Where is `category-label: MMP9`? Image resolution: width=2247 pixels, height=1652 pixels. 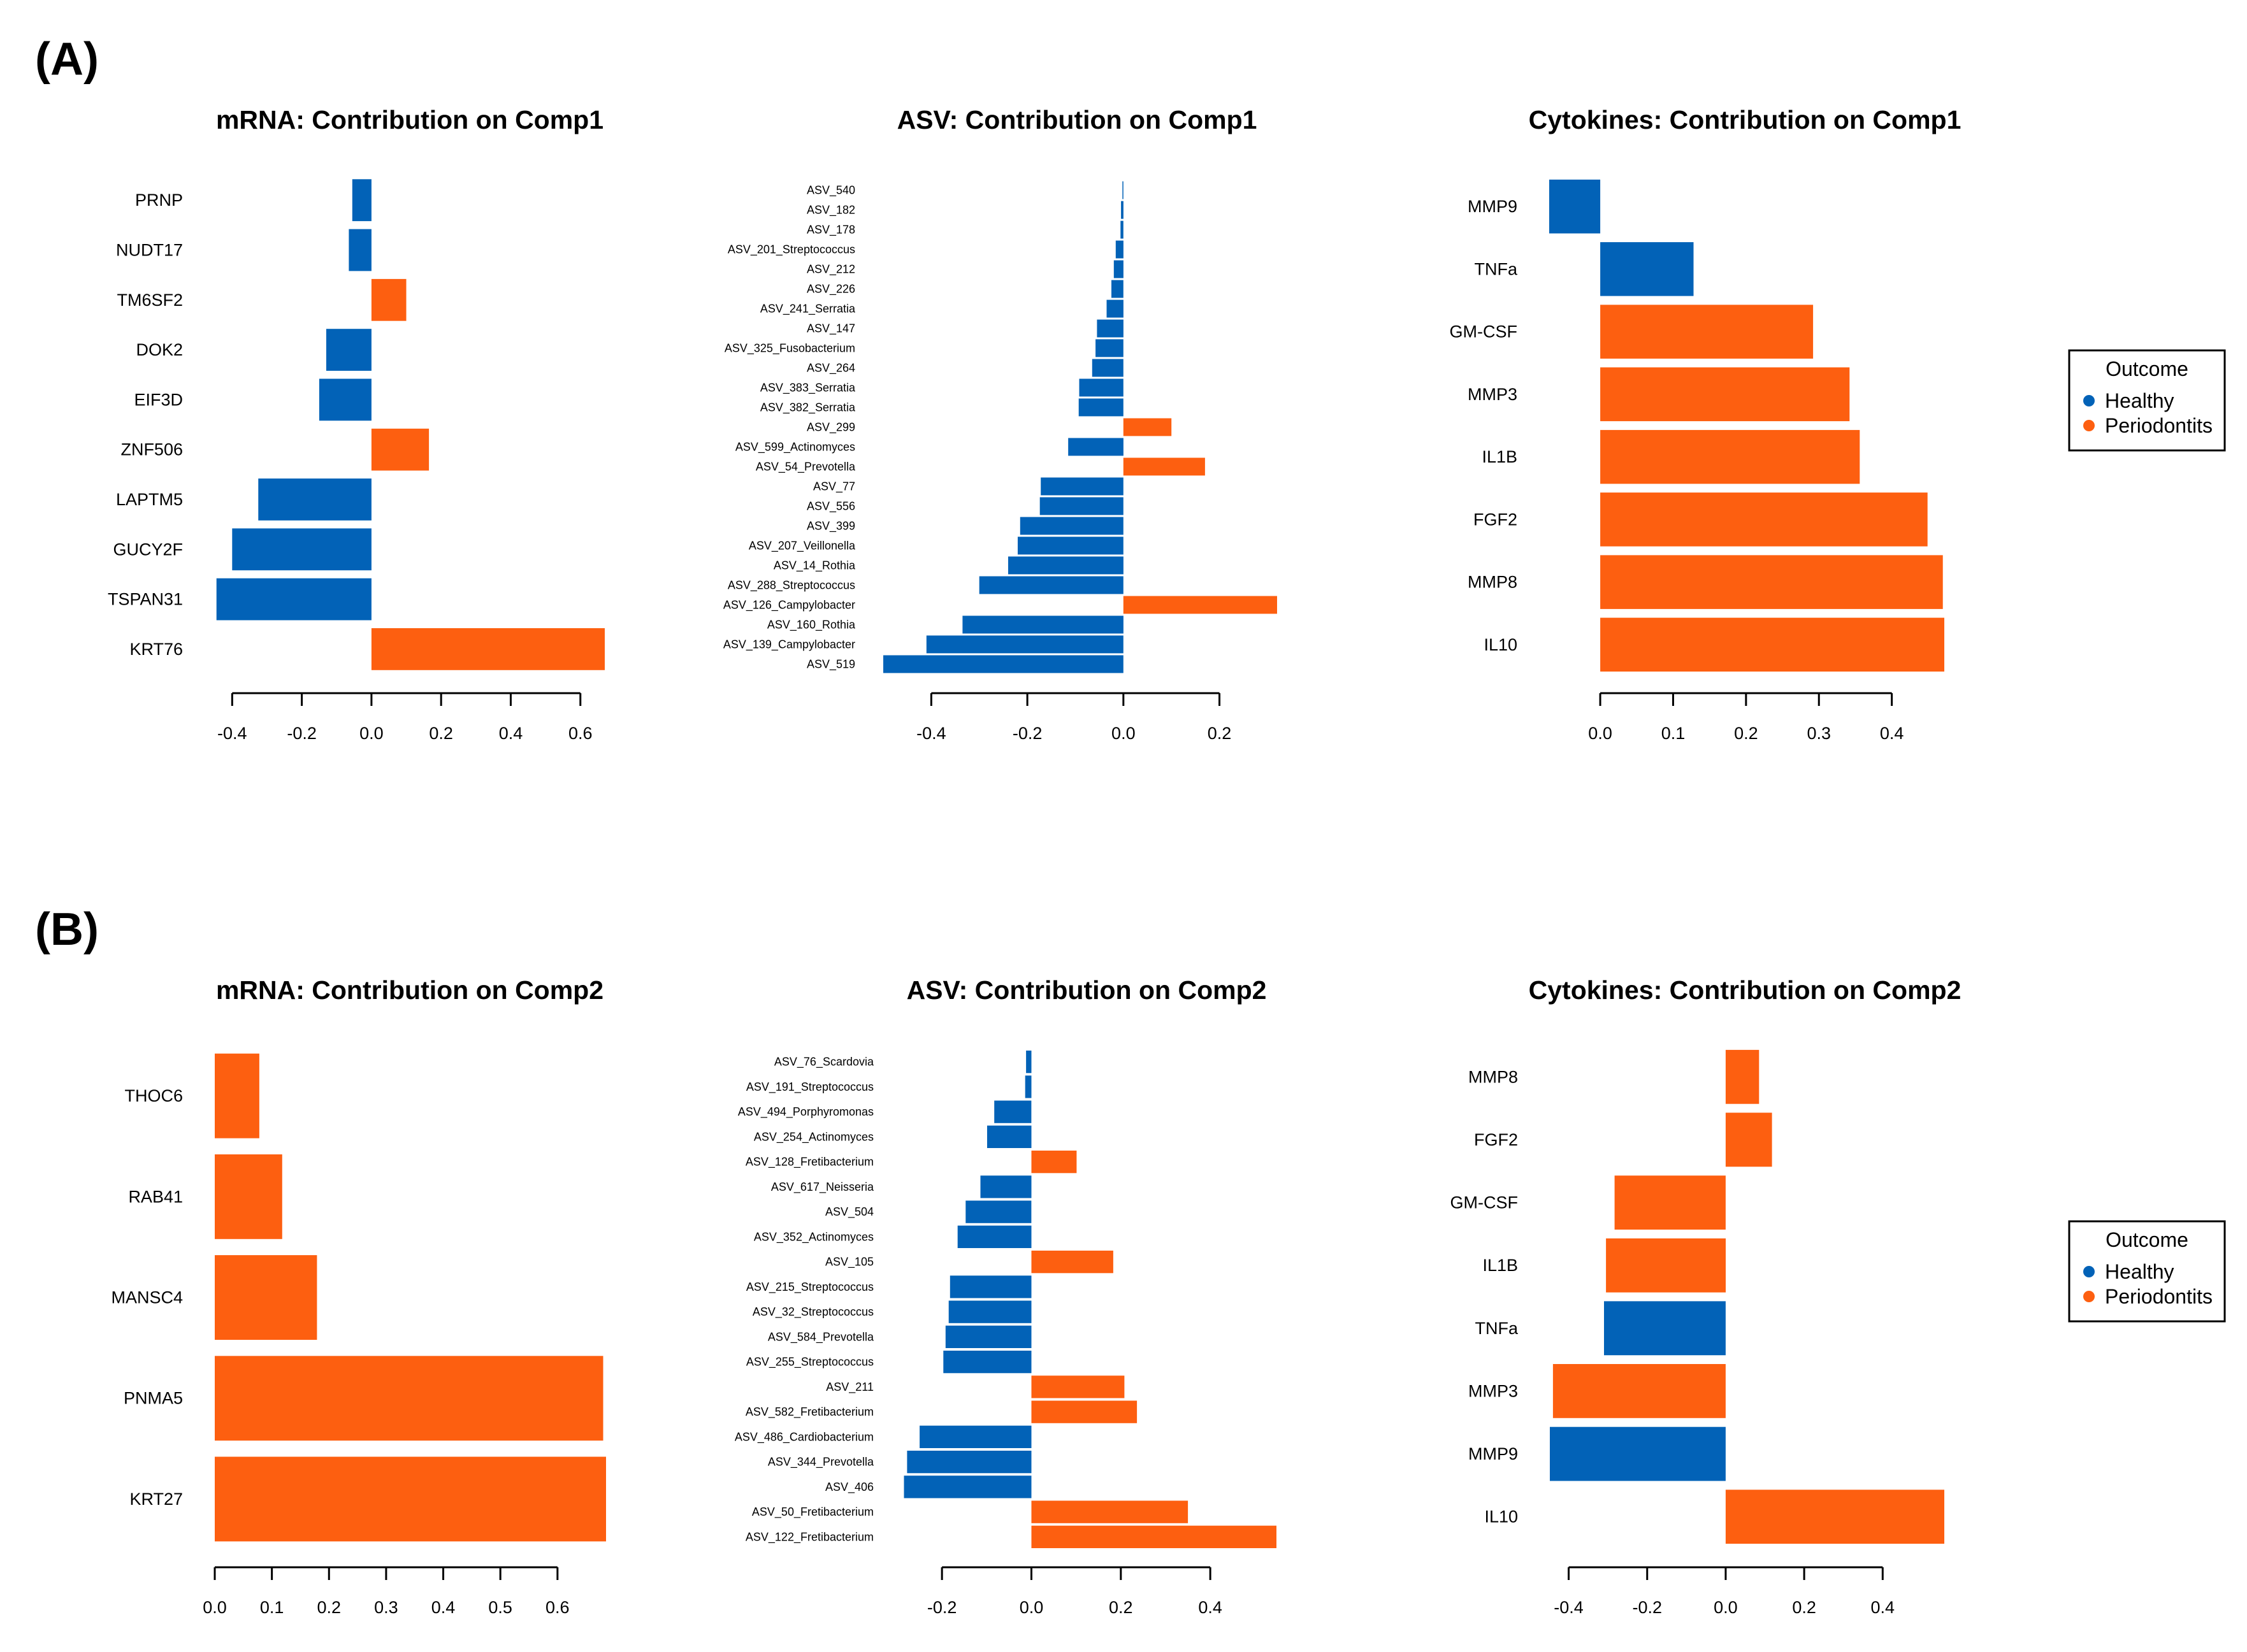
category-label: MMP9 is located at coordinates (1493, 1453).